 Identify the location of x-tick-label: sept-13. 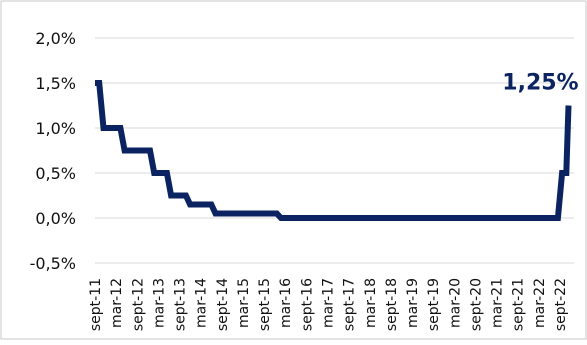
(181, 304).